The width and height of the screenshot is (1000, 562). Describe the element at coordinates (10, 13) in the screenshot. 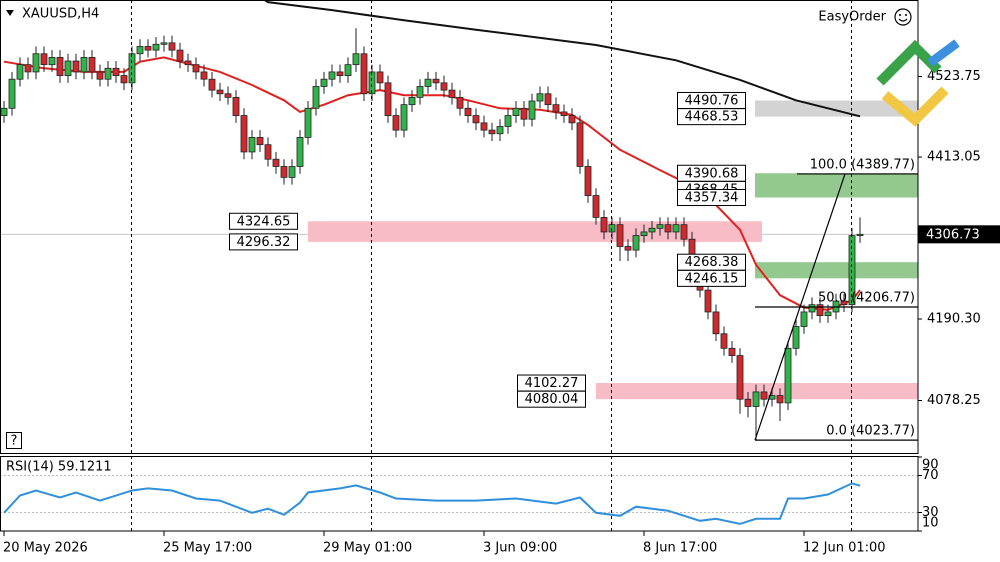

I see `menu-arrow` at that location.